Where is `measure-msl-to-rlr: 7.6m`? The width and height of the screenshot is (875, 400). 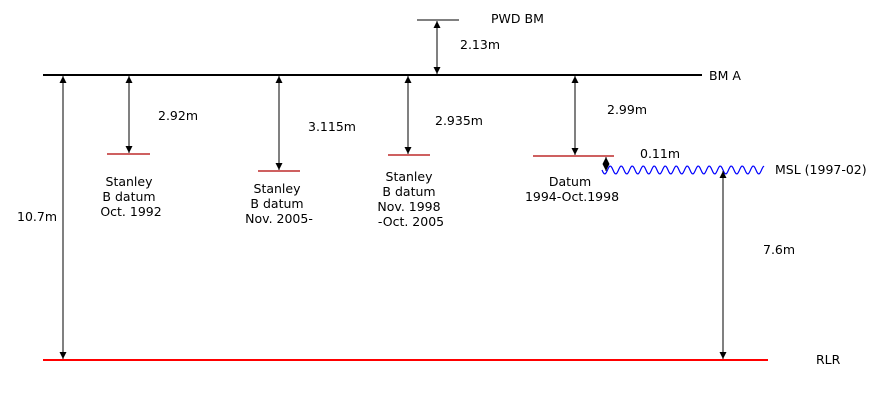
measure-msl-to-rlr: 7.6m is located at coordinates (779, 249).